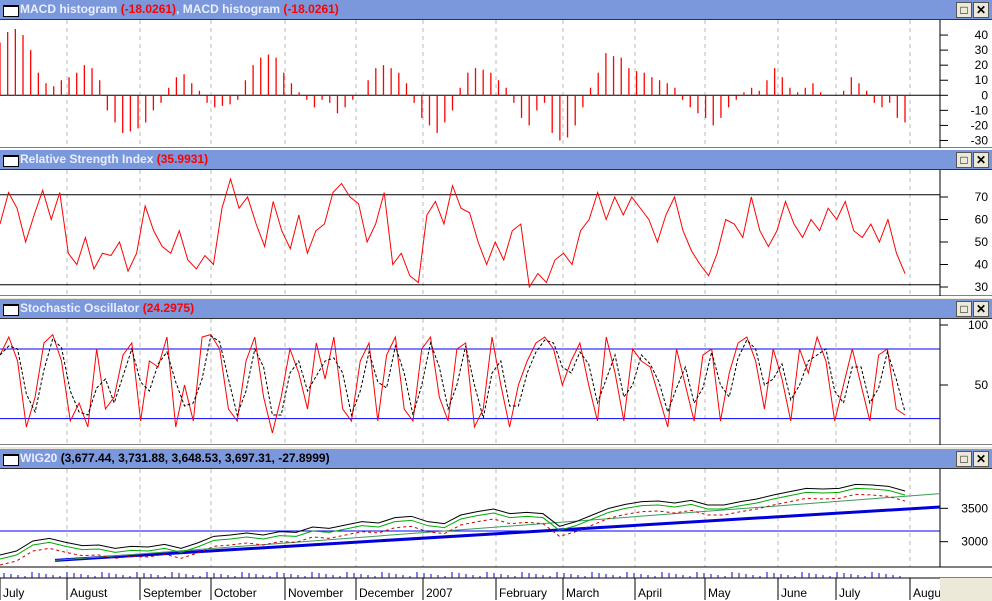 This screenshot has width=992, height=601. I want to click on sep: ,, so click(179, 9).